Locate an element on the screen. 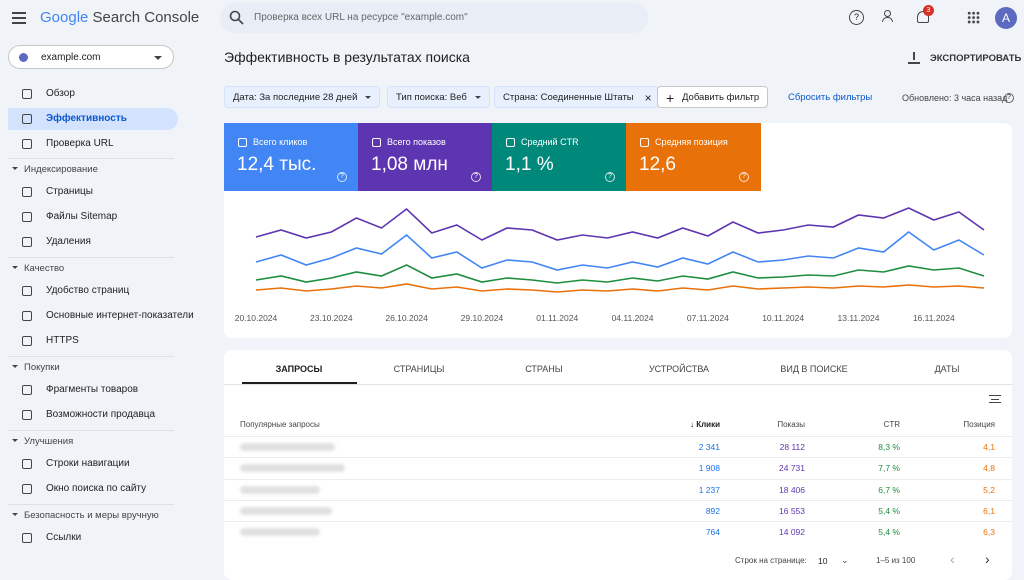 The height and width of the screenshot is (580, 1024). column-header: Популярные запросы is located at coordinates (280, 424).